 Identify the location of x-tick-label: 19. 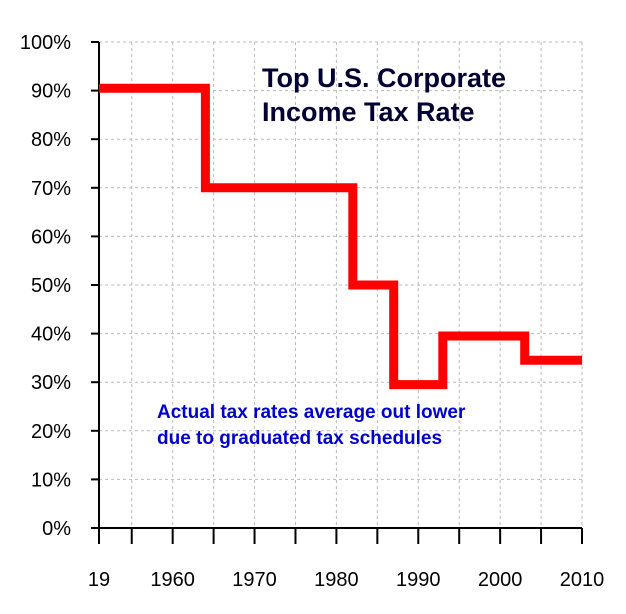
(99, 580).